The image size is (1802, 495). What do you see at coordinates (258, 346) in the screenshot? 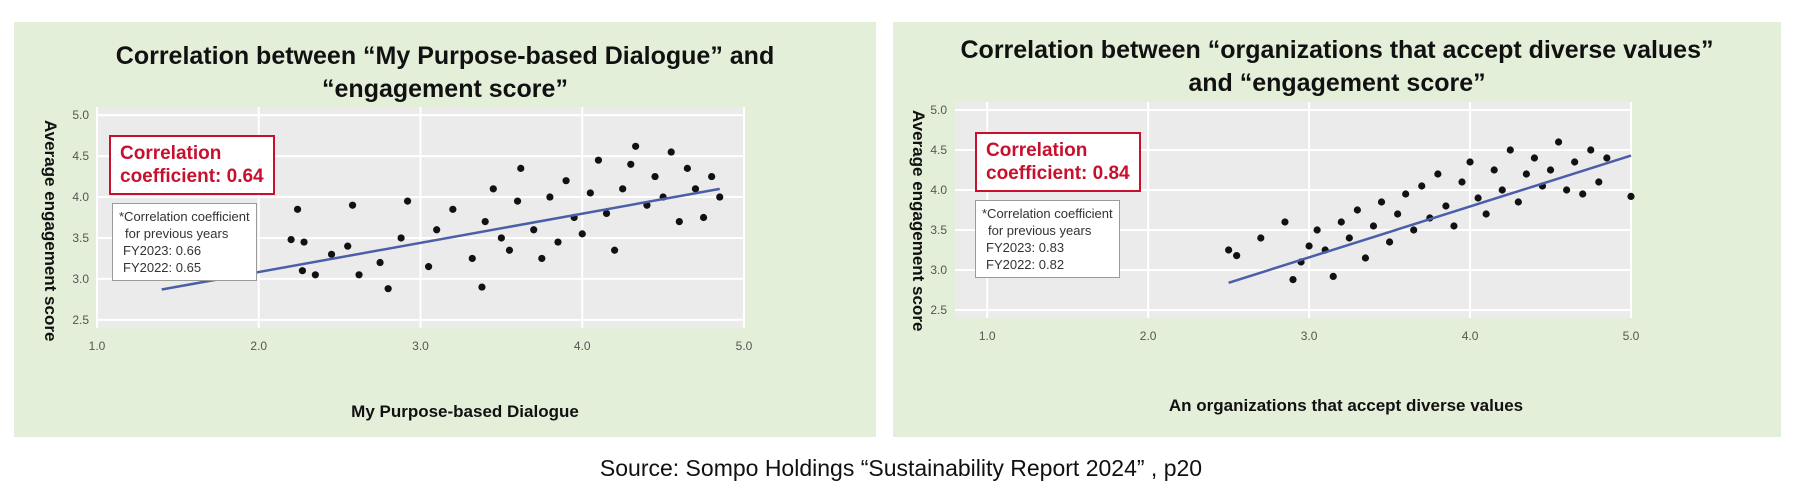
I see `x-tick-label: 2.0` at bounding box center [258, 346].